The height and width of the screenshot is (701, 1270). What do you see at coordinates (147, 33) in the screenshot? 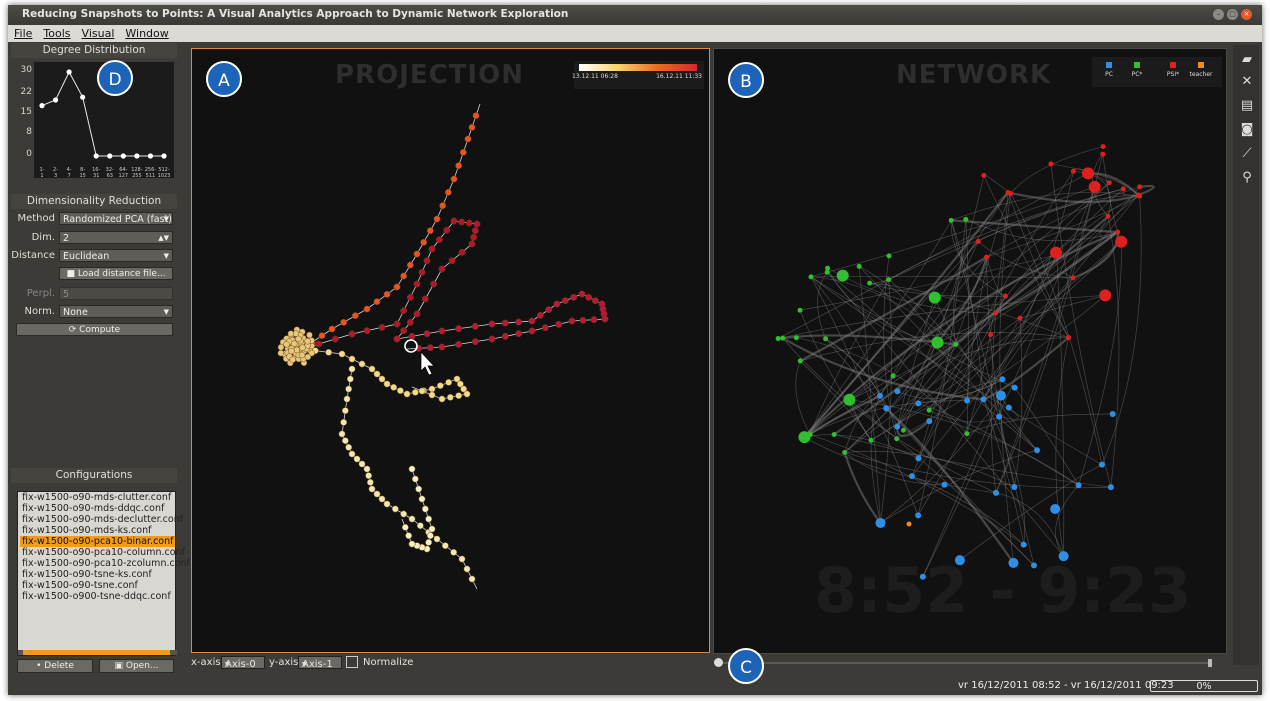
I see `menu-window: Window` at bounding box center [147, 33].